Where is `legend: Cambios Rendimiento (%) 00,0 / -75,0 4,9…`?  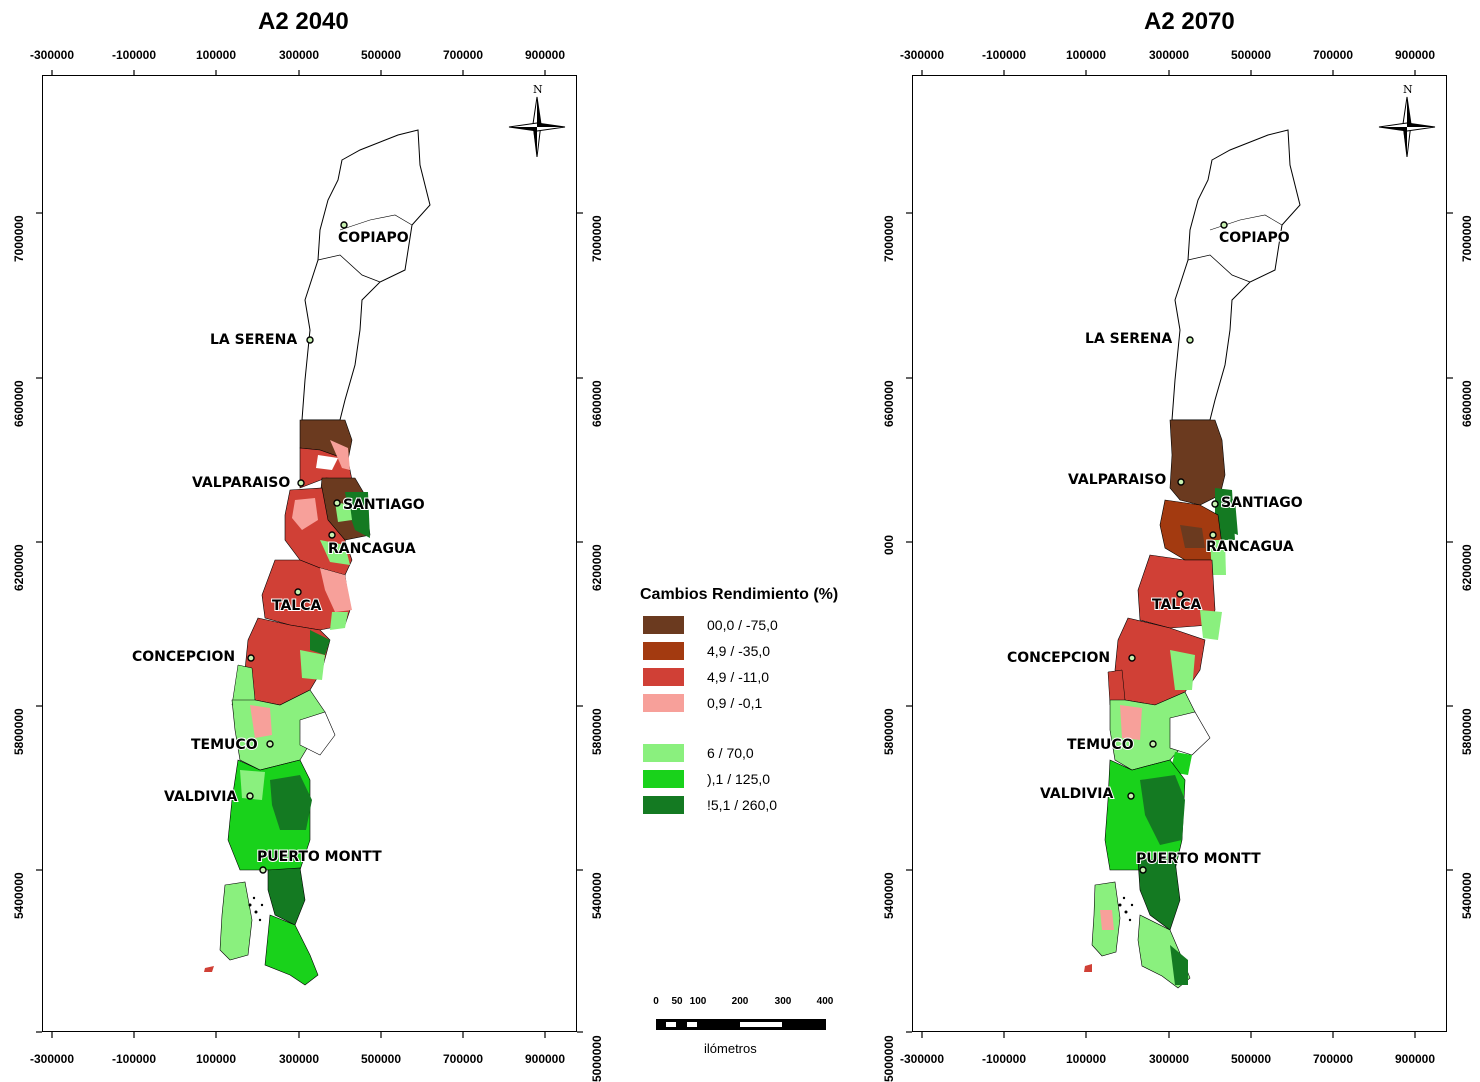
legend: Cambios Rendimiento (%) 00,0 / -75,0 4,9… is located at coordinates (760, 700).